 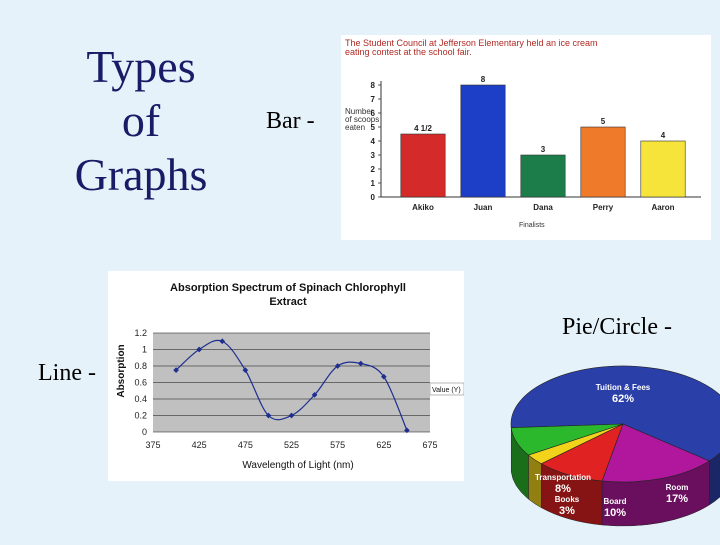 What do you see at coordinates (362, 119) in the screenshot?
I see `bar-ylabel: Number of scoops eaten` at bounding box center [362, 119].